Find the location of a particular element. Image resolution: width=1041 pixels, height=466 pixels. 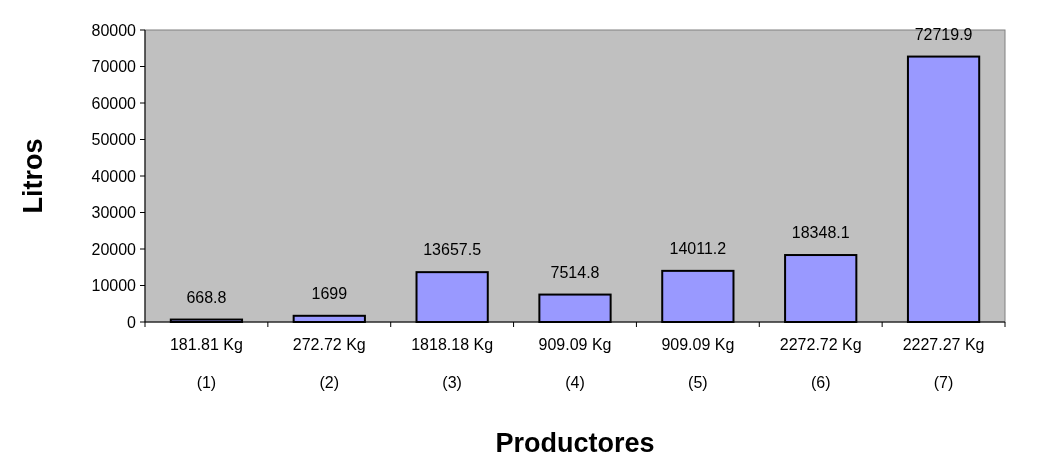

y-tick-label: 30000 is located at coordinates (114, 213).